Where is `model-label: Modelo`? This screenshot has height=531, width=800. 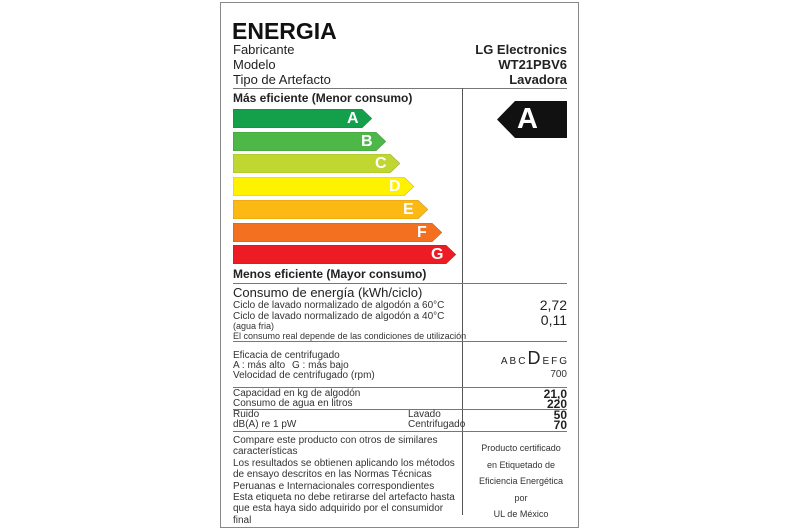 model-label: Modelo is located at coordinates (254, 64).